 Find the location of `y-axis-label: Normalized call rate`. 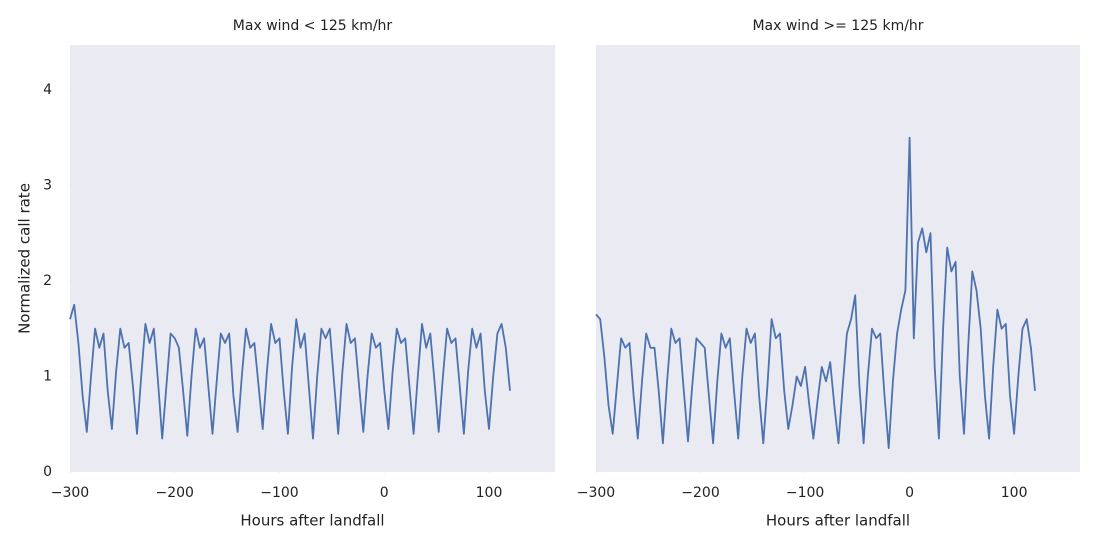

y-axis-label: Normalized call rate is located at coordinates (25, 258).